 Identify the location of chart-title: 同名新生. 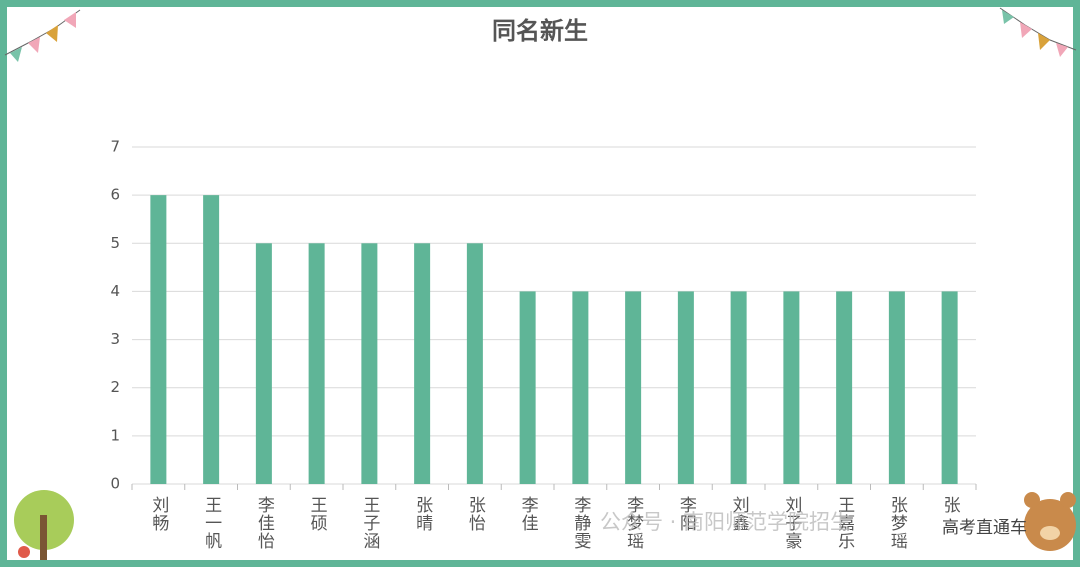
(540, 31).